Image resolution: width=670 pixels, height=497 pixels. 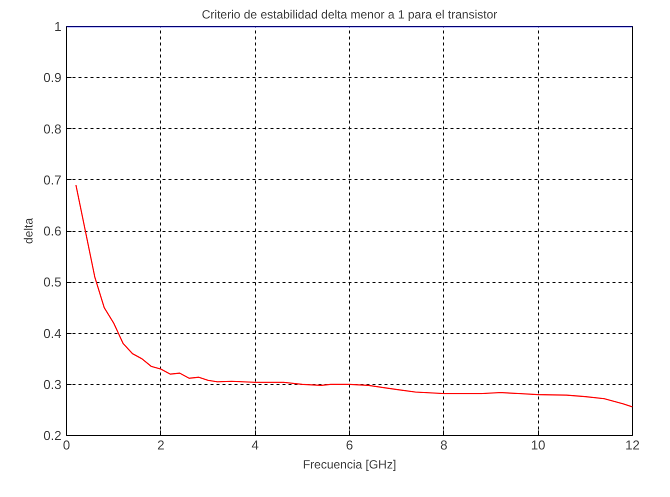 I want to click on x-tick-label: 6, so click(x=350, y=445).